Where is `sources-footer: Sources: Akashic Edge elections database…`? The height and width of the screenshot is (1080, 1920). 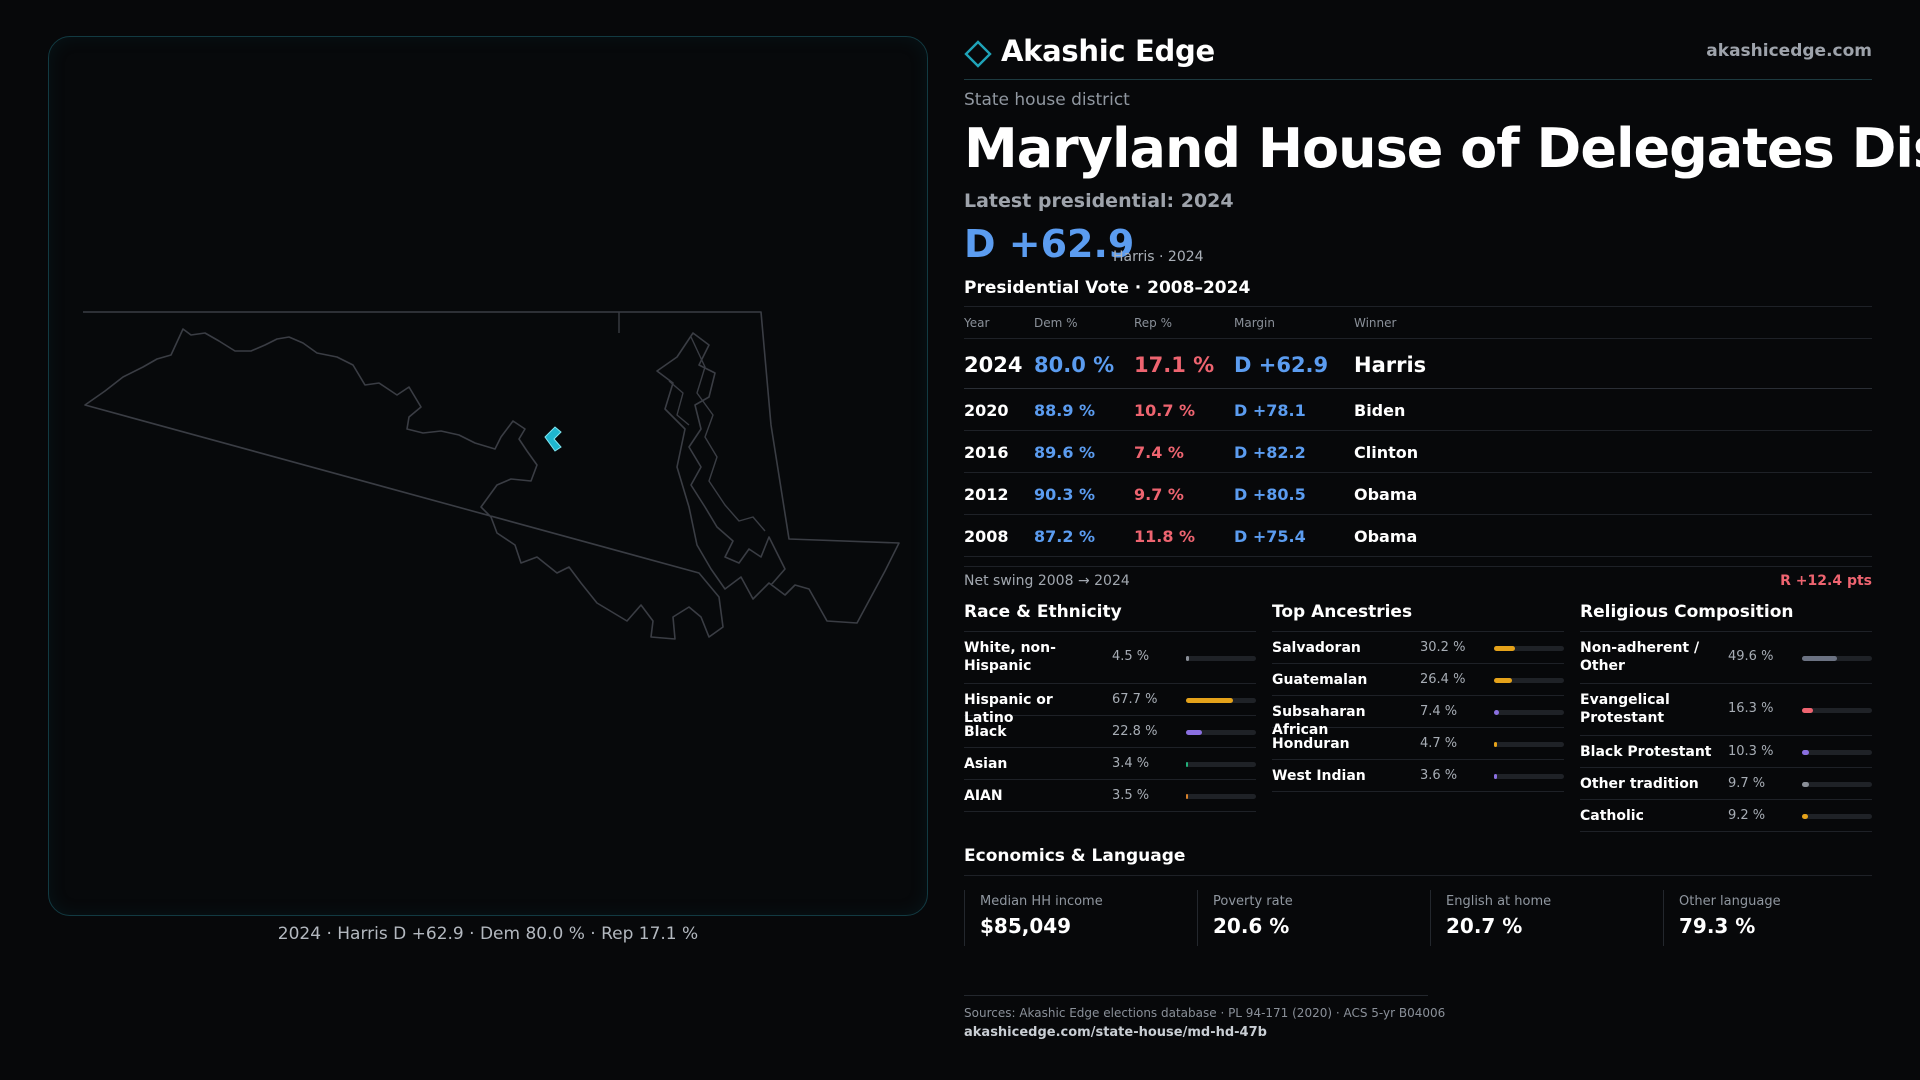
sources-footer: Sources: Akashic Edge elections database… is located at coordinates (1204, 1017).